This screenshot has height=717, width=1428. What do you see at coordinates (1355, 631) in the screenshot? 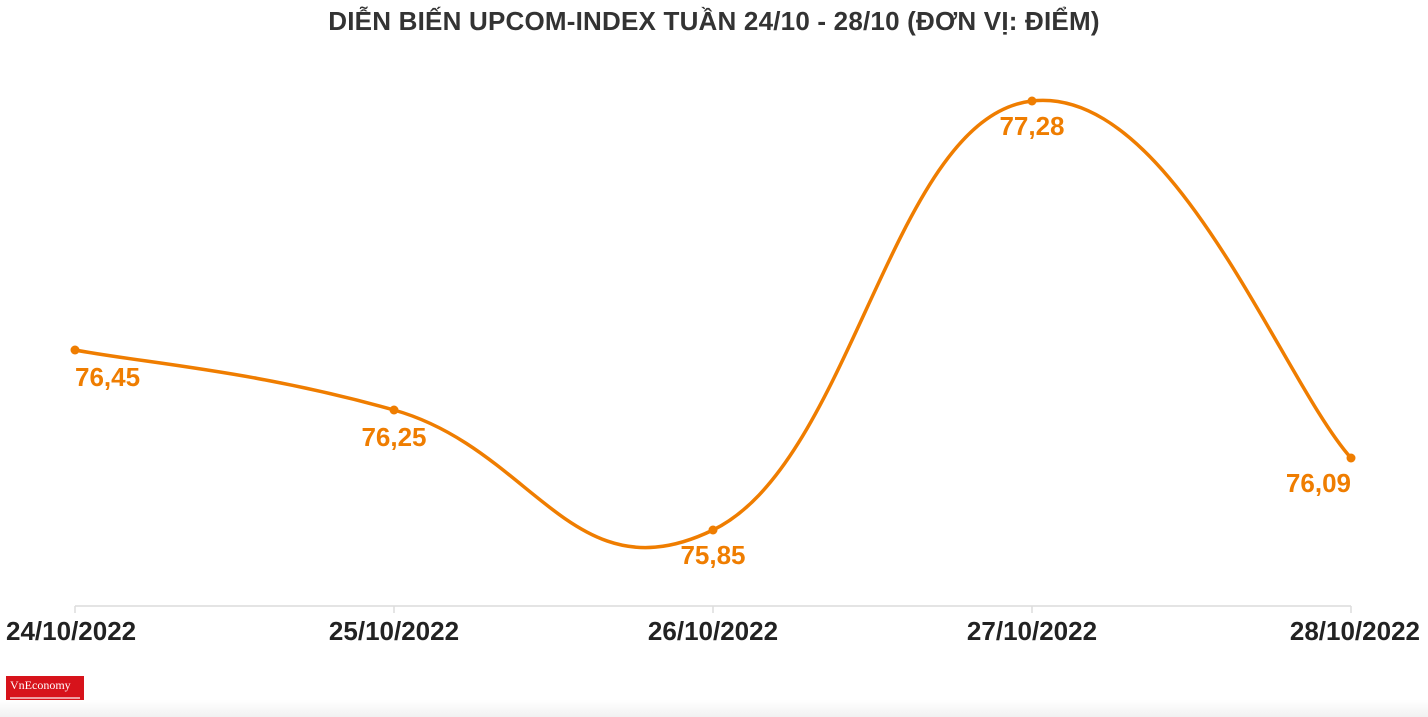
I see `x-tick-label-5: 28/10/2022` at bounding box center [1355, 631].